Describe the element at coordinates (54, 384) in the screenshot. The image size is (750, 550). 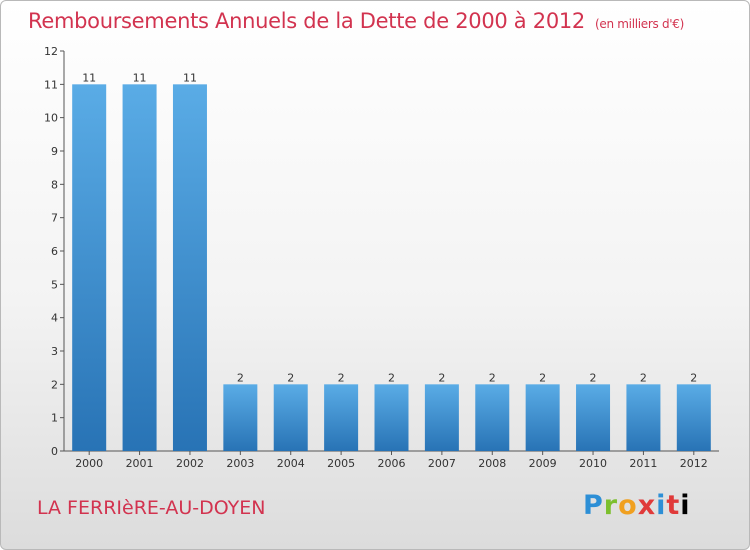
I see `y-tick-label: 2` at that location.